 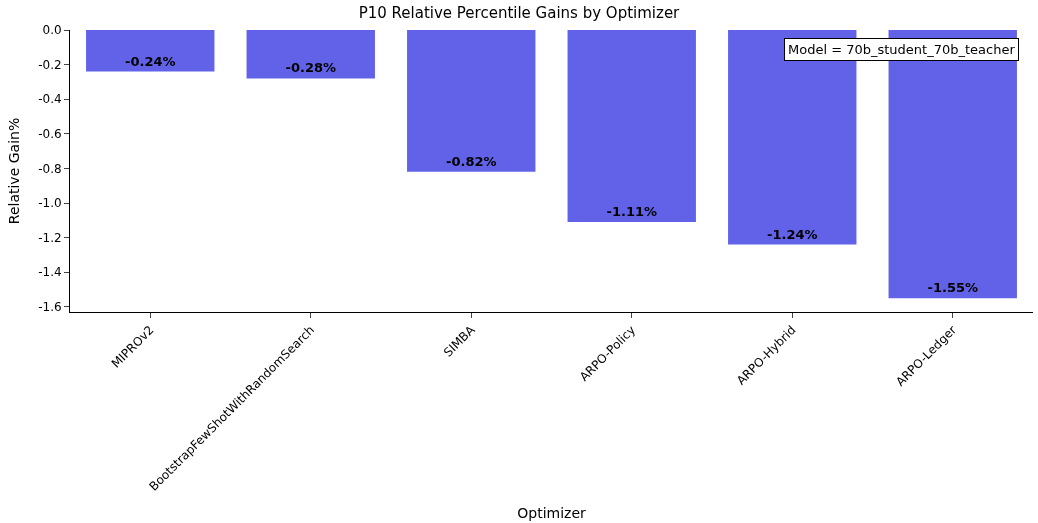 I want to click on data-label: -0.24%, so click(x=150, y=61).